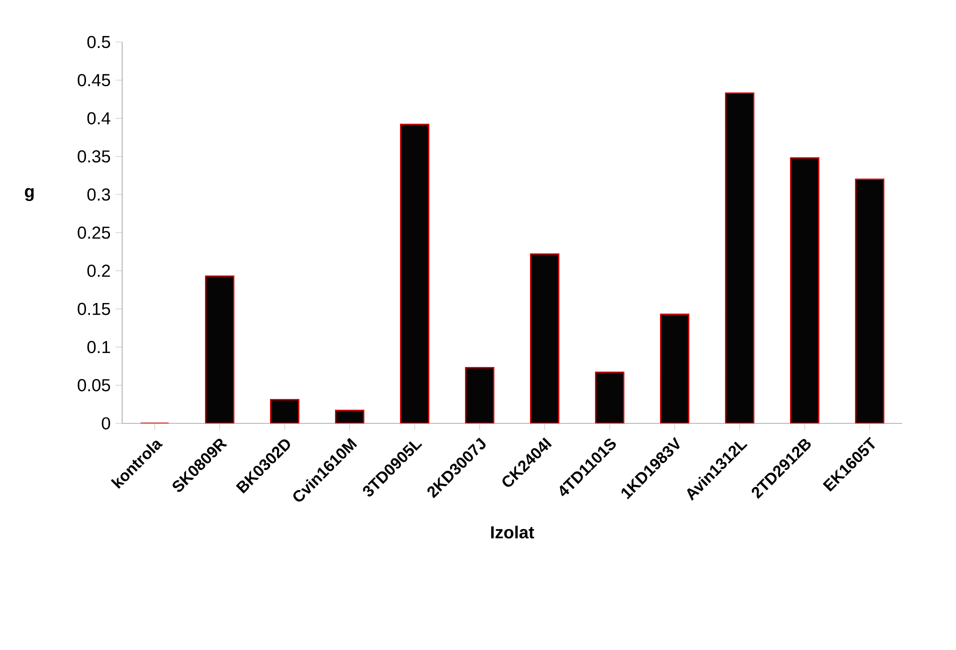  I want to click on x-axis-title: Izolat, so click(512, 532).